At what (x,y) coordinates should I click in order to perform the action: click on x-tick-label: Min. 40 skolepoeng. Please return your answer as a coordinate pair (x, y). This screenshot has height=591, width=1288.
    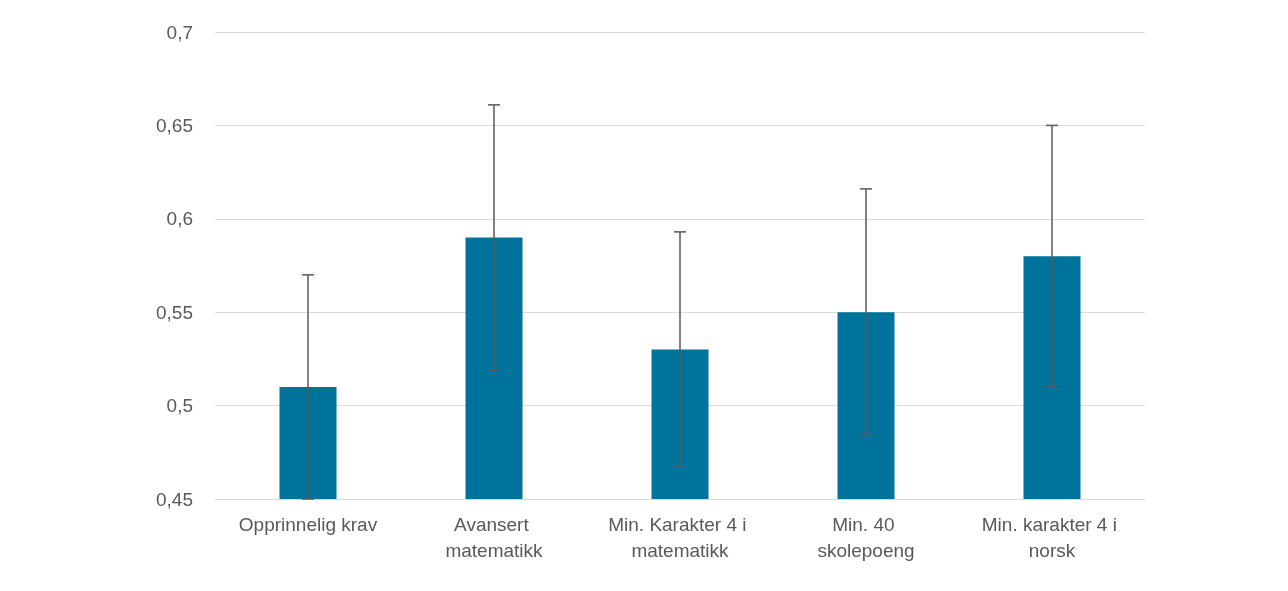
    Looking at the image, I should click on (866, 537).